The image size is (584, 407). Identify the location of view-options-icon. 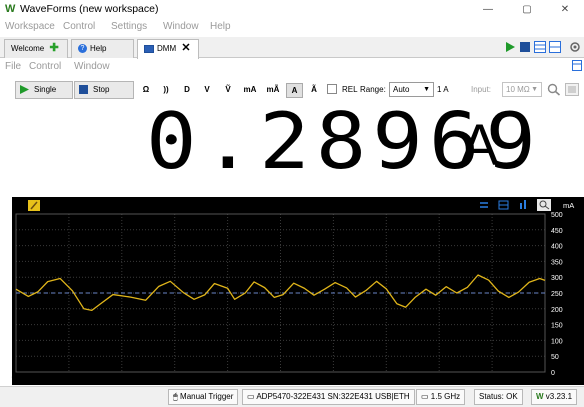
(572, 89).